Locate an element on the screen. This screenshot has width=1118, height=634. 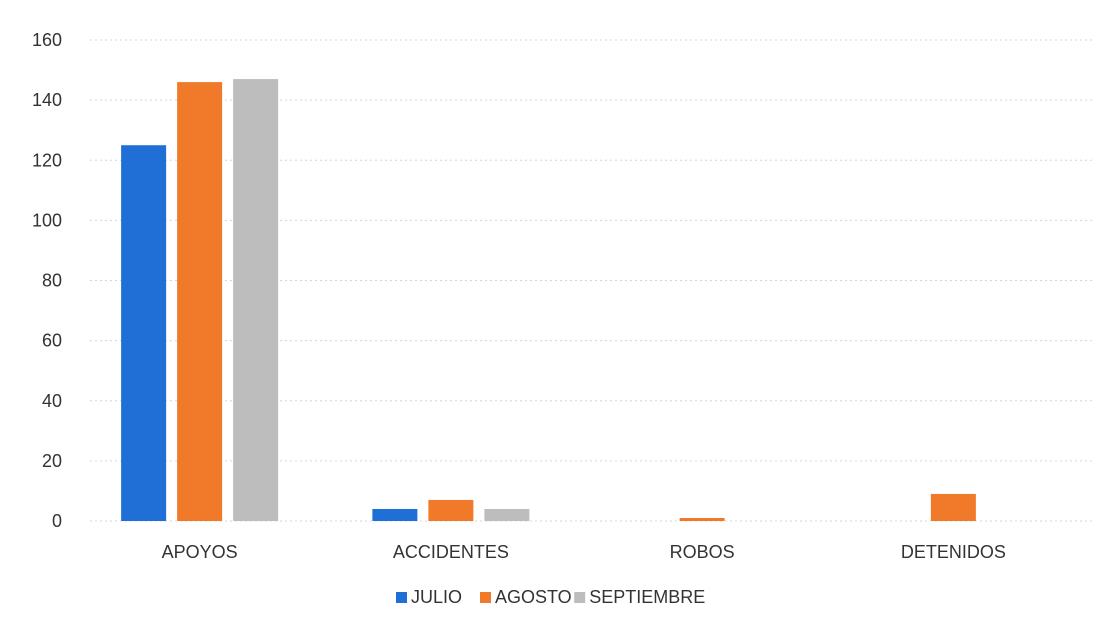
bar-agosto-accidentes is located at coordinates (451, 510).